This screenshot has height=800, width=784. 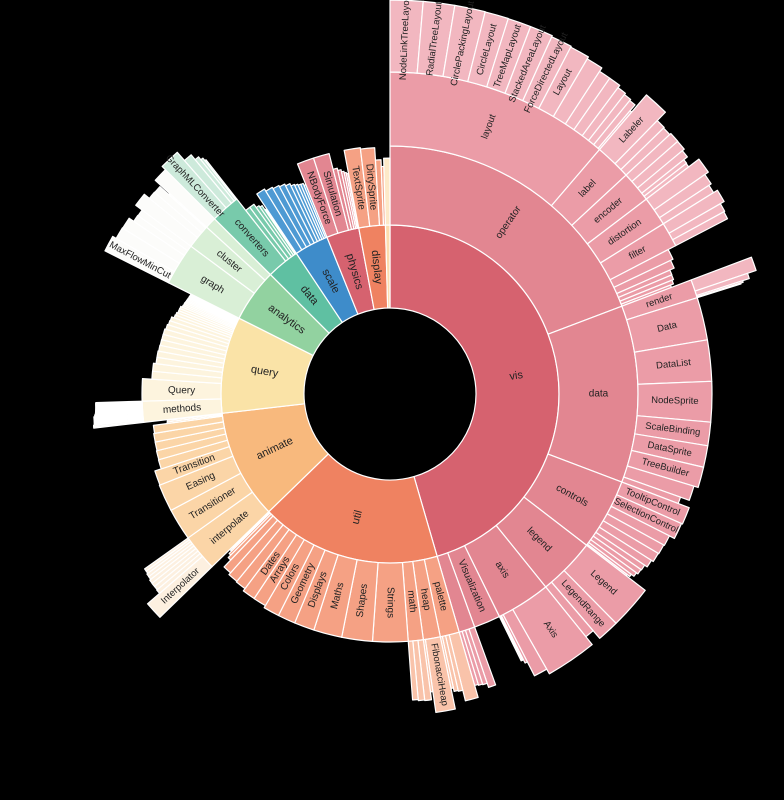 What do you see at coordinates (593, 394) in the screenshot?
I see `sunburst-segment-data` at bounding box center [593, 394].